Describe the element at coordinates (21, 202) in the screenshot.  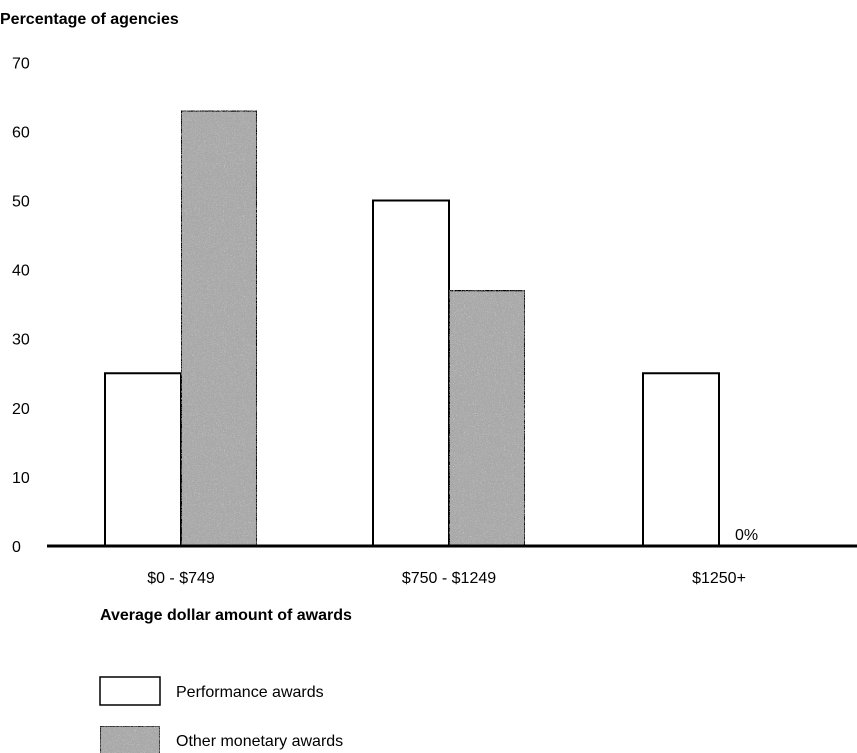
I see `y-tick-label: 50` at that location.